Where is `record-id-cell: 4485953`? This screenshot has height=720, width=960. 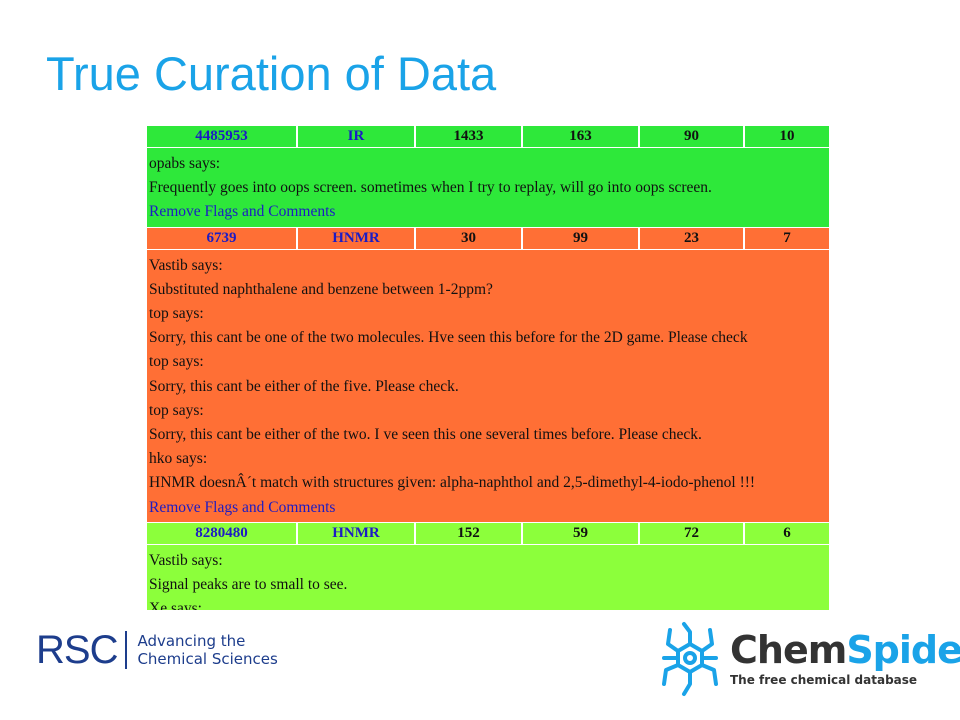 record-id-cell: 4485953 is located at coordinates (222, 136).